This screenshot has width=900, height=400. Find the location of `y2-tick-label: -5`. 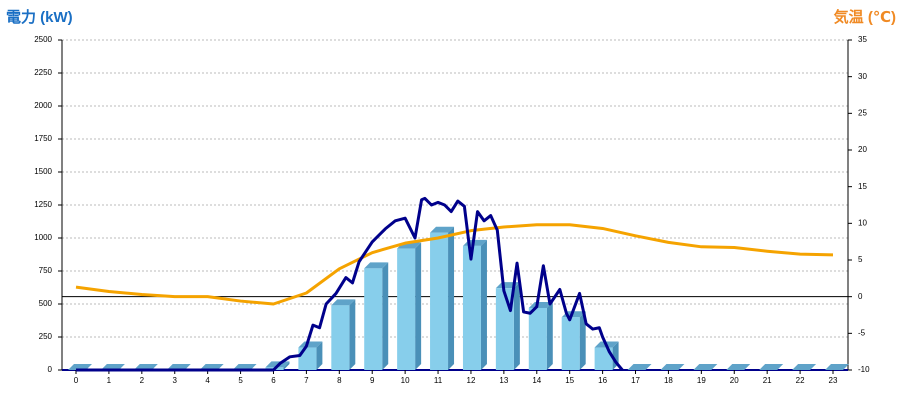

y2-tick-label: -5 is located at coordinates (862, 332).